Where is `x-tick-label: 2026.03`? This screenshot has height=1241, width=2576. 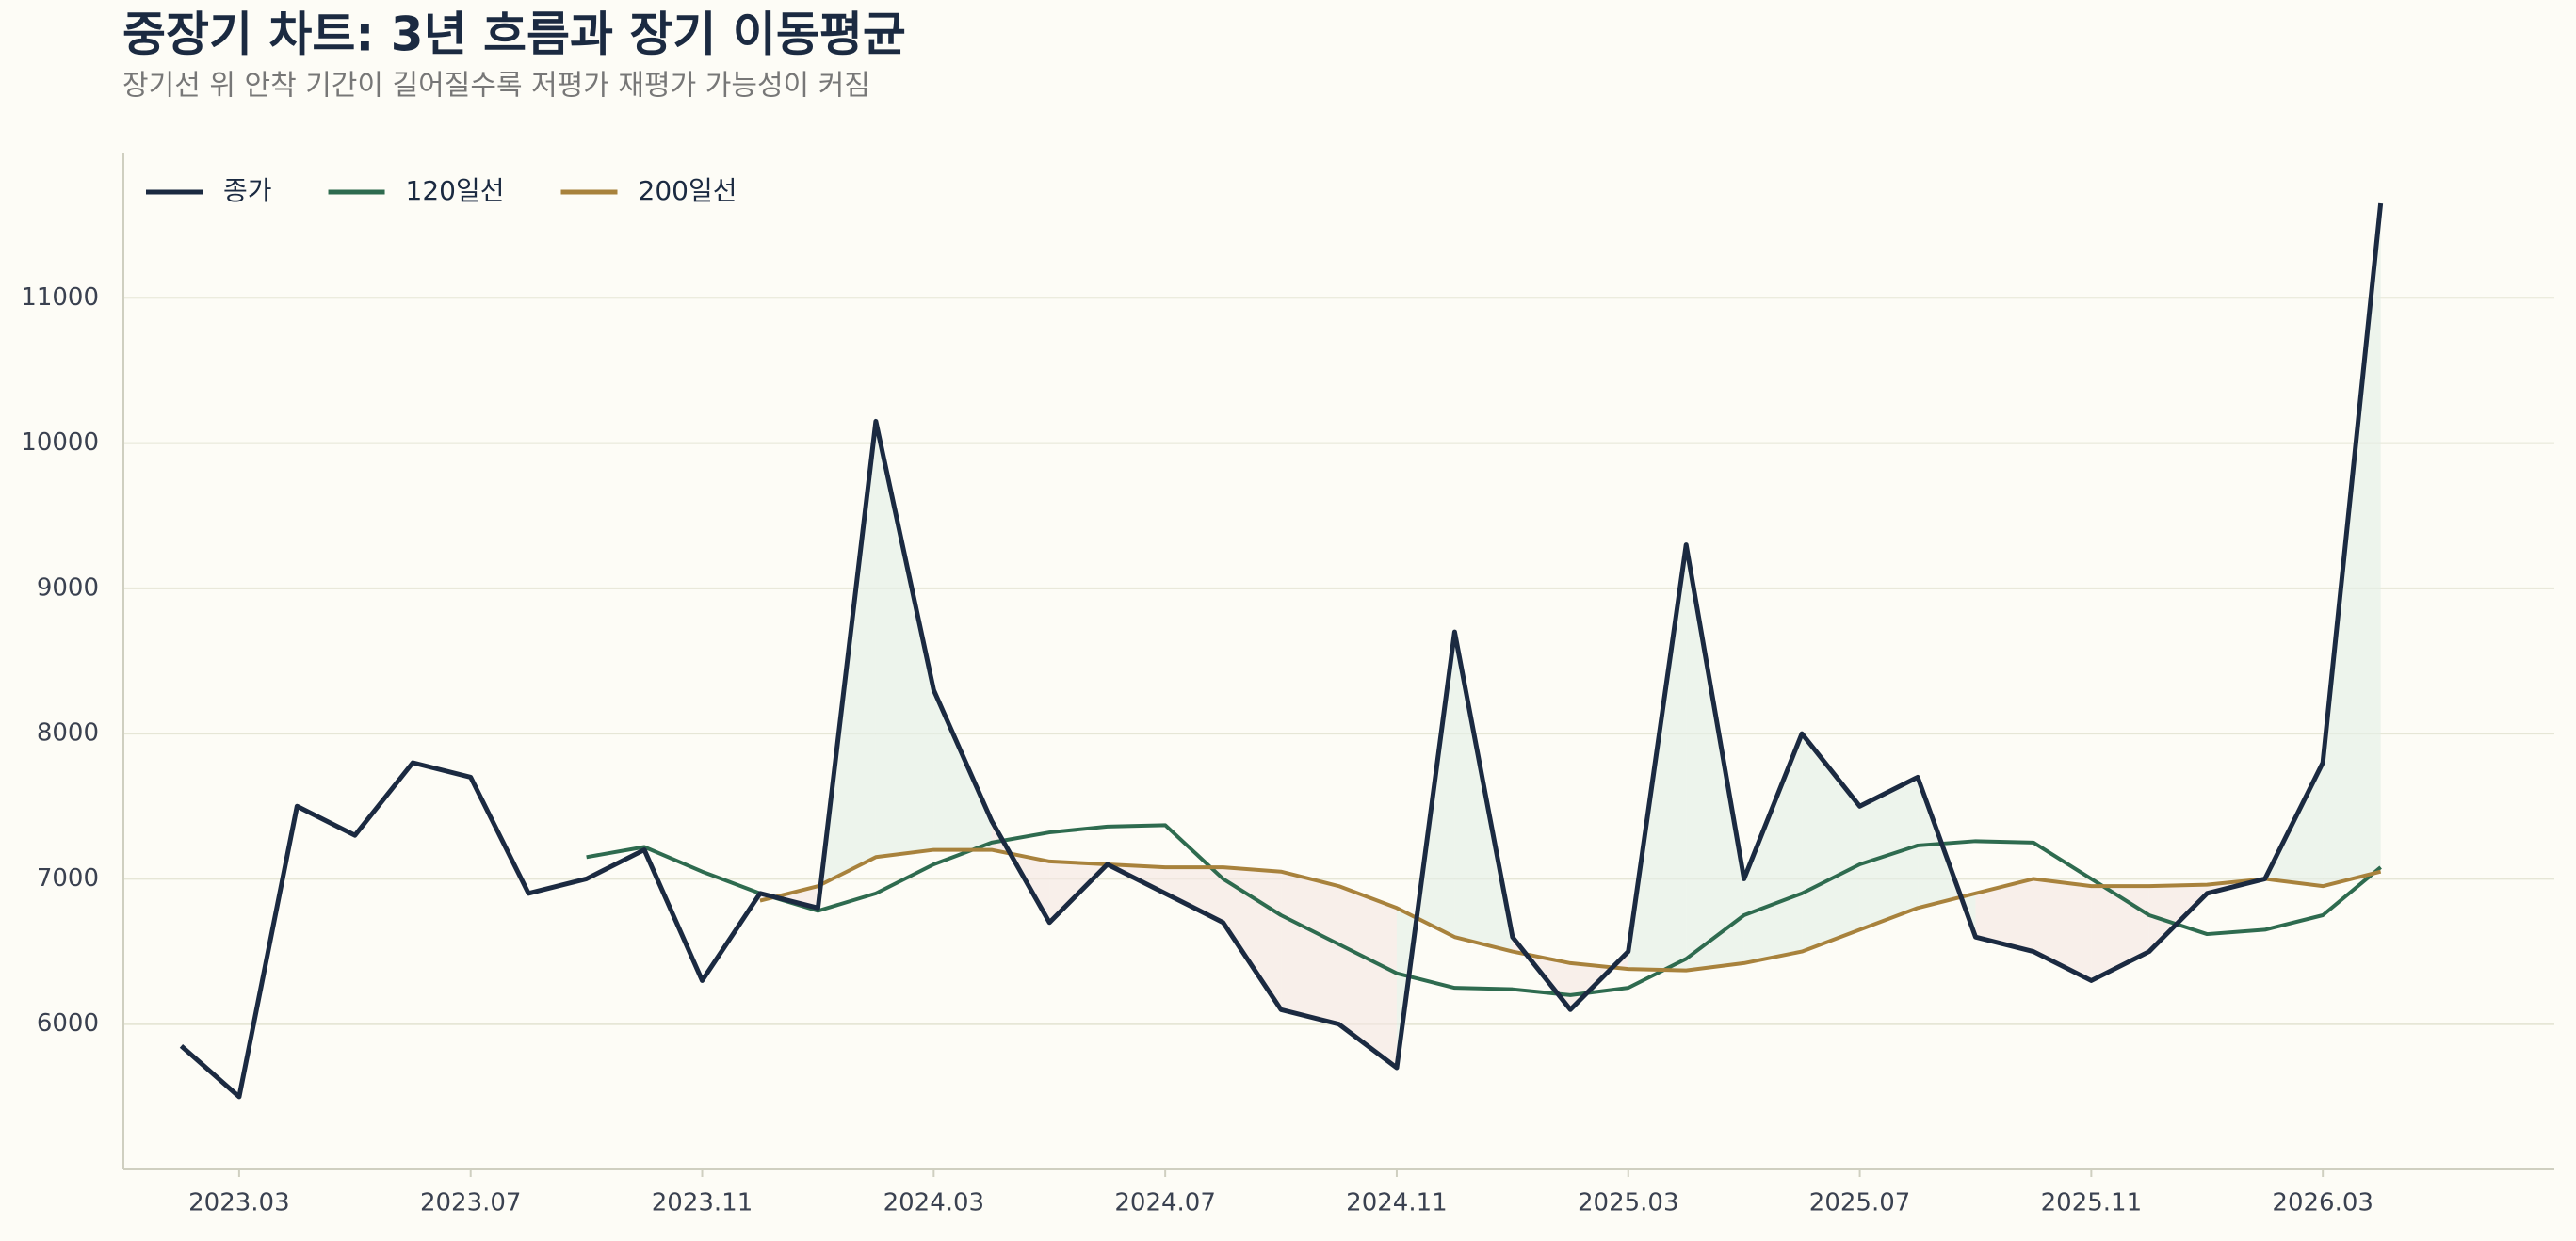
x-tick-label: 2026.03 is located at coordinates (2322, 1203).